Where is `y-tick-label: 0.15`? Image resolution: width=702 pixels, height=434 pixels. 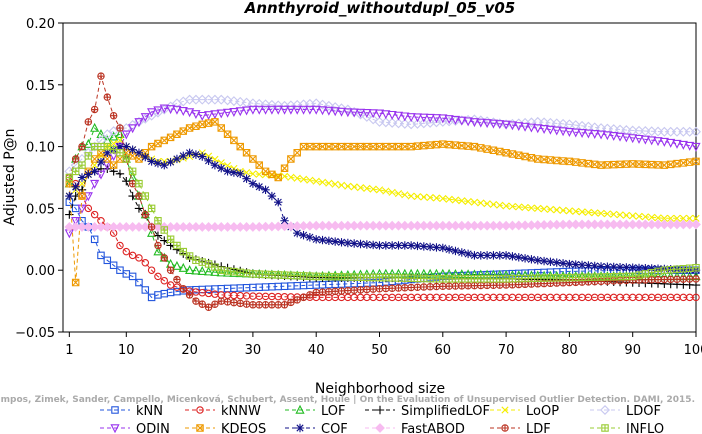 y-tick-label: 0.15 is located at coordinates (40, 86).